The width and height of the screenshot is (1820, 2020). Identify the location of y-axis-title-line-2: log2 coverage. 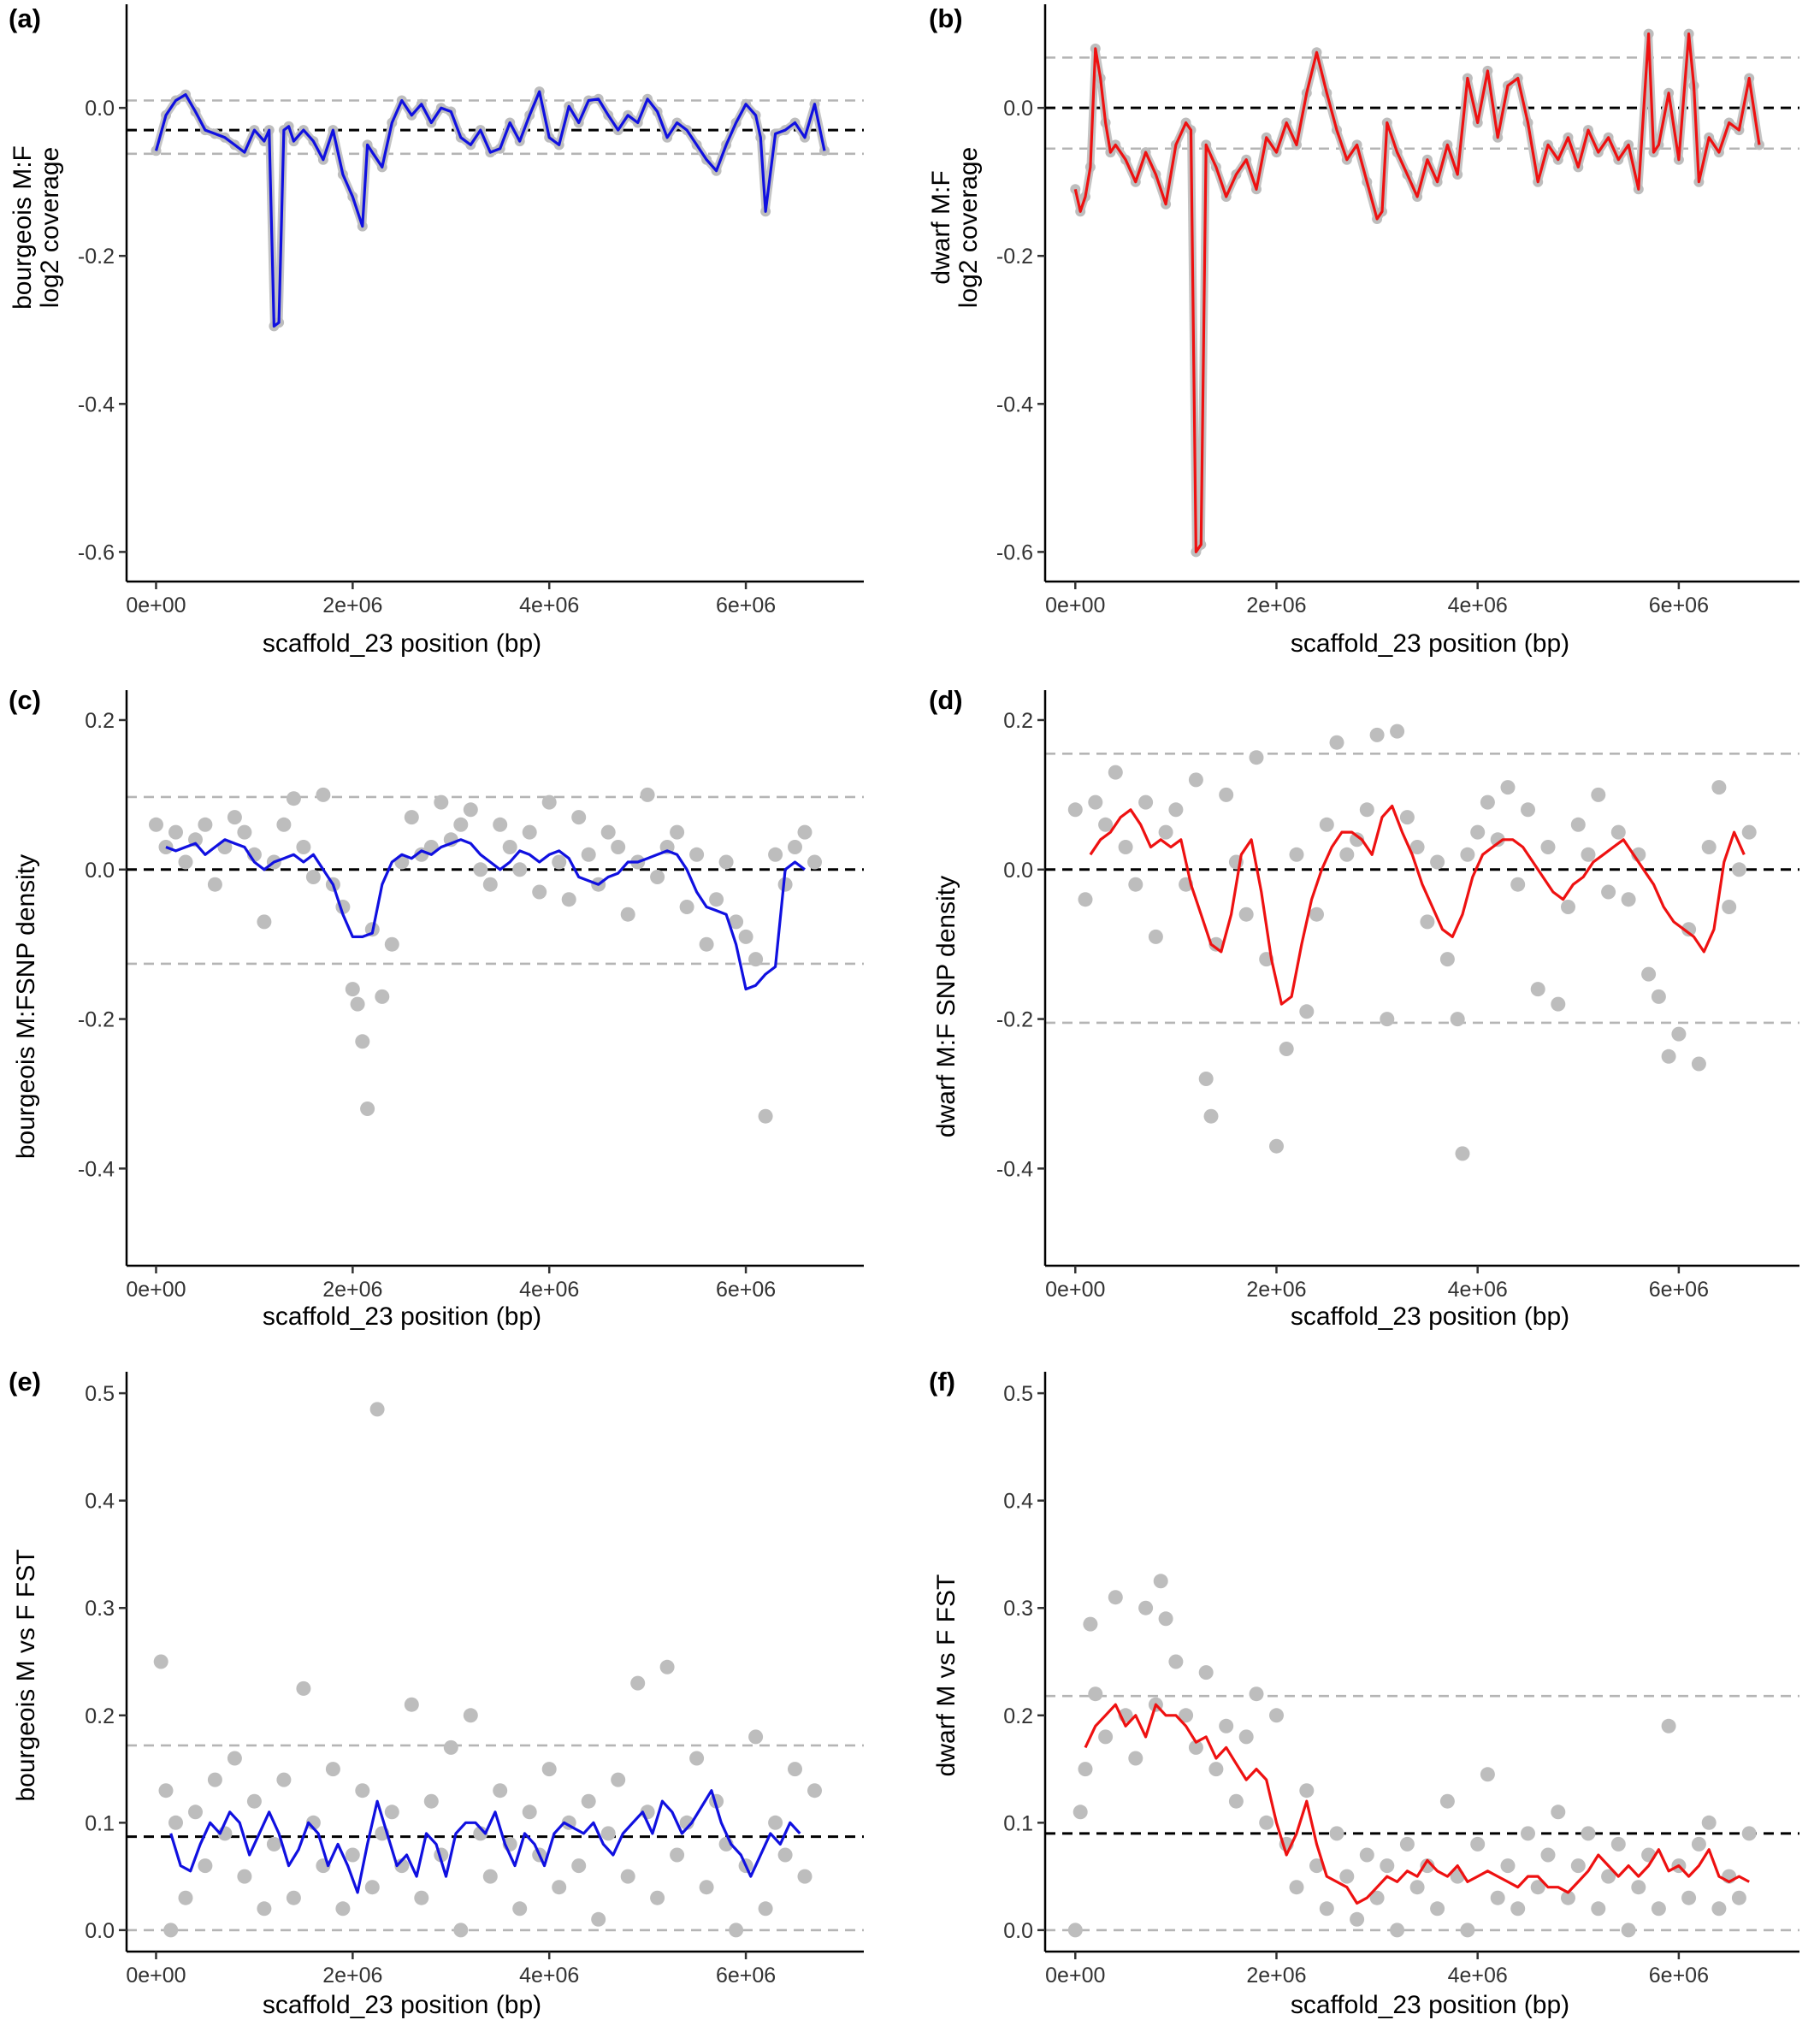
(50, 228).